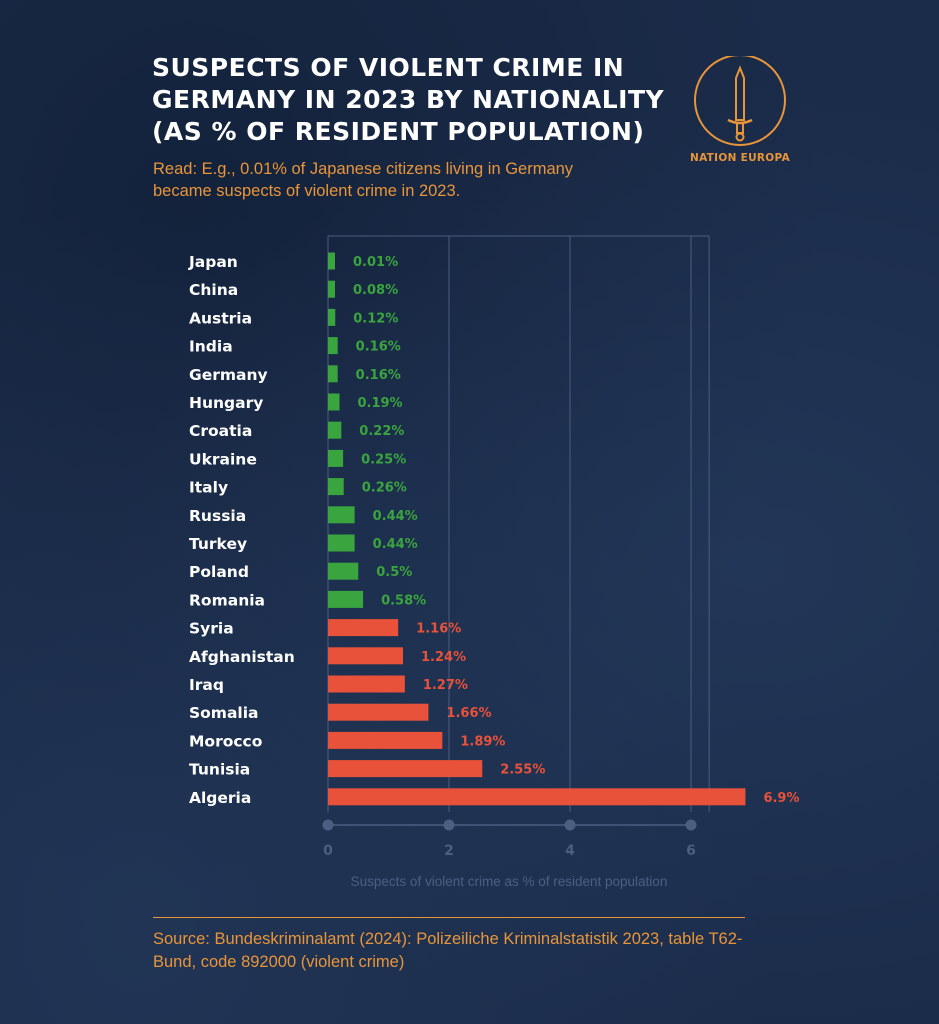  What do you see at coordinates (405, 769) in the screenshot?
I see `bar-tunisia` at bounding box center [405, 769].